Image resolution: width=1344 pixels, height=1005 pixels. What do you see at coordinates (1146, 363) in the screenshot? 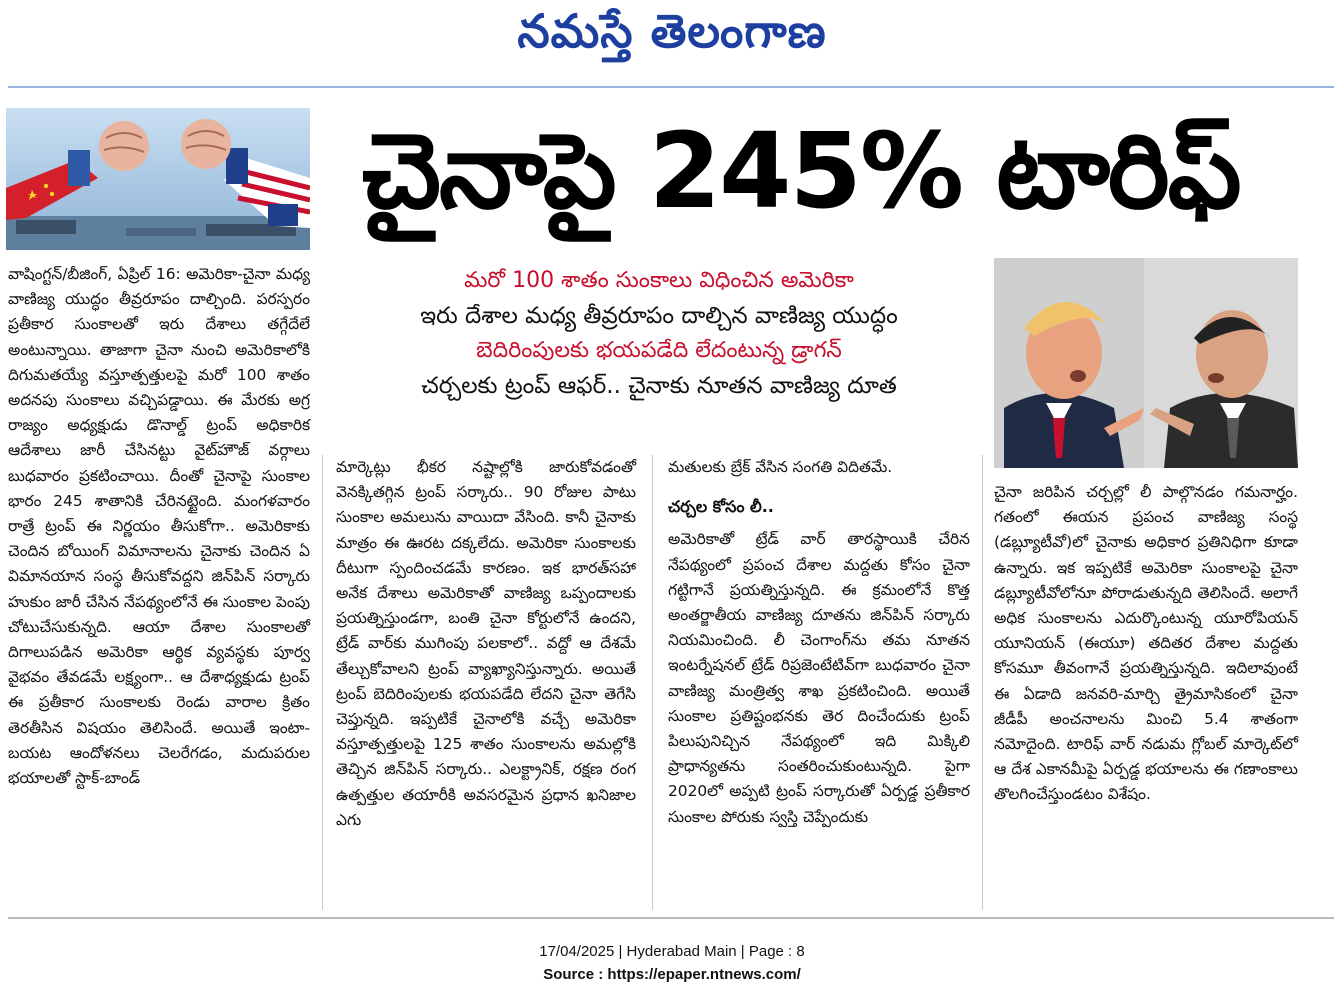
I see `leaders-photo` at bounding box center [1146, 363].